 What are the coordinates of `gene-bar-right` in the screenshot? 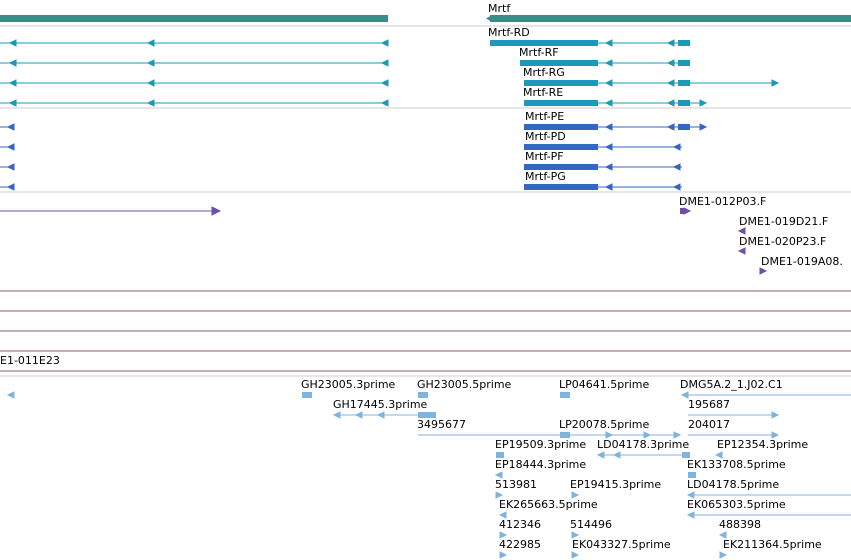 It's located at (670, 18).